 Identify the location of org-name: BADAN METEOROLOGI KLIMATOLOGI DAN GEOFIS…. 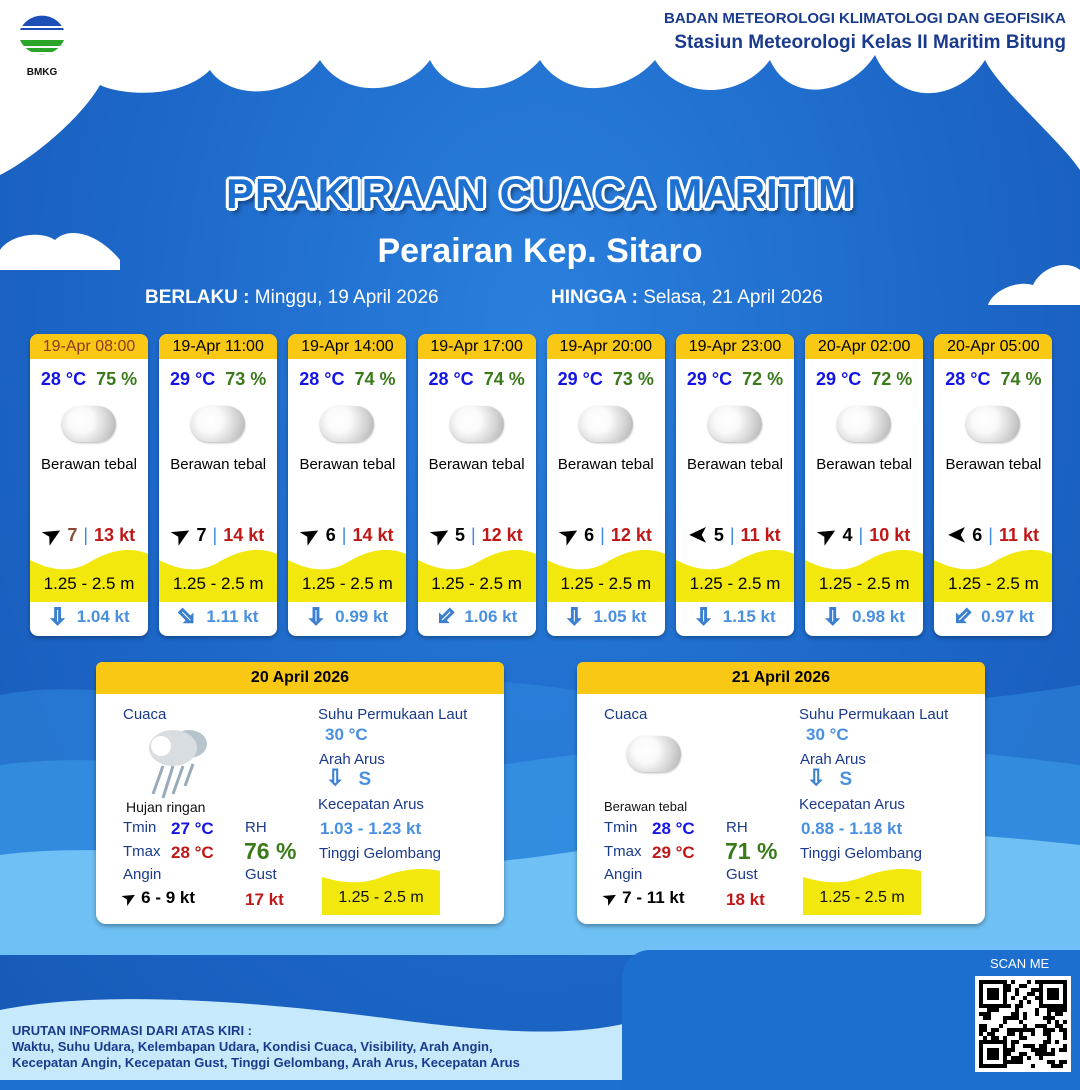
(865, 18).